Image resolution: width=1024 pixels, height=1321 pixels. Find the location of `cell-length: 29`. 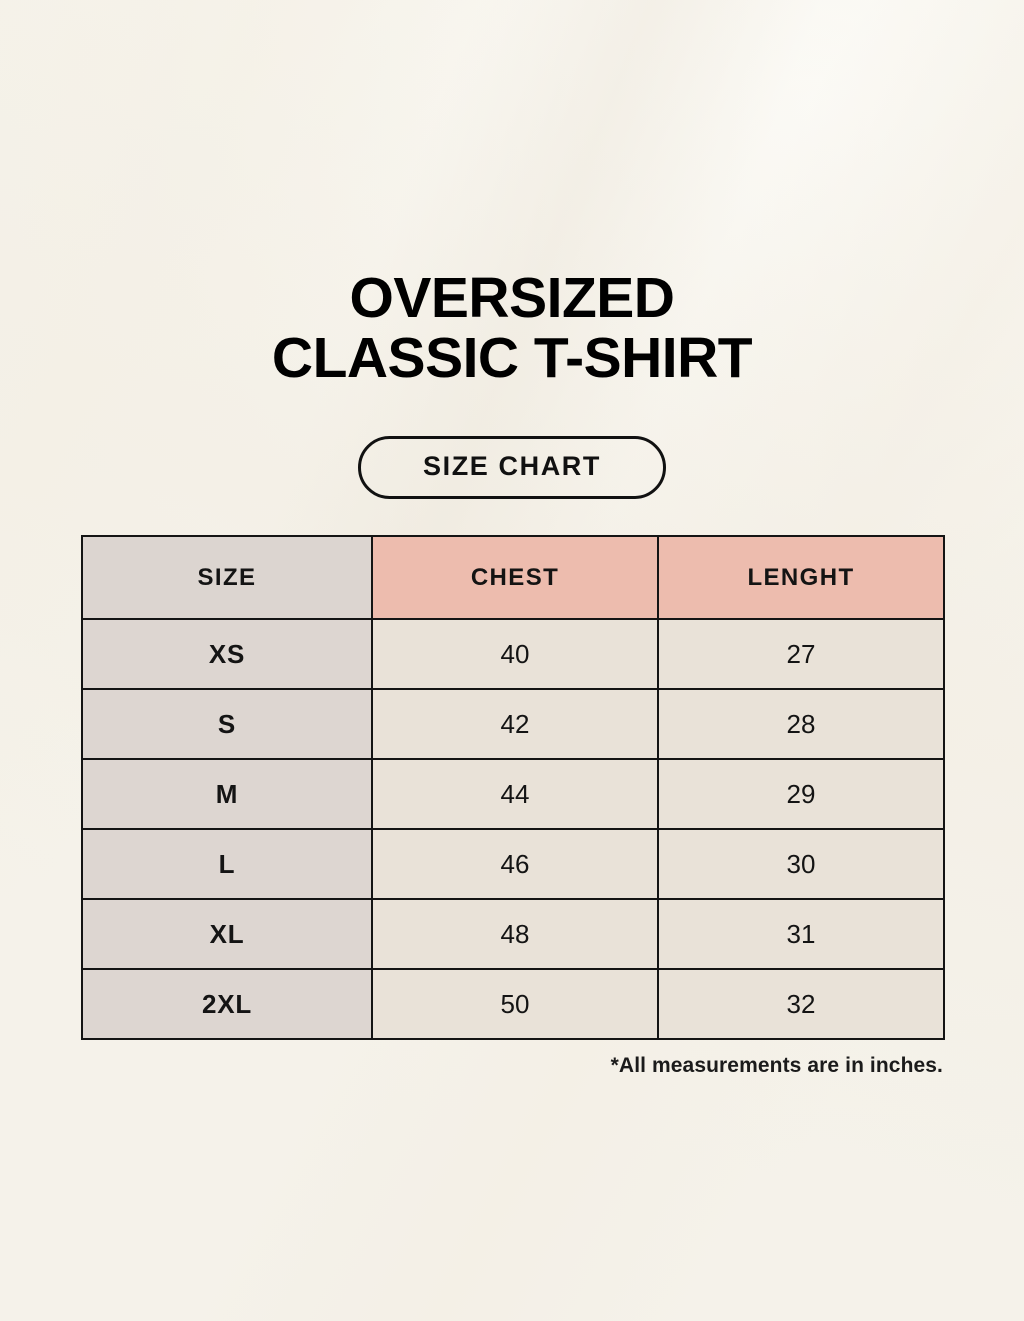

cell-length: 29 is located at coordinates (801, 794).